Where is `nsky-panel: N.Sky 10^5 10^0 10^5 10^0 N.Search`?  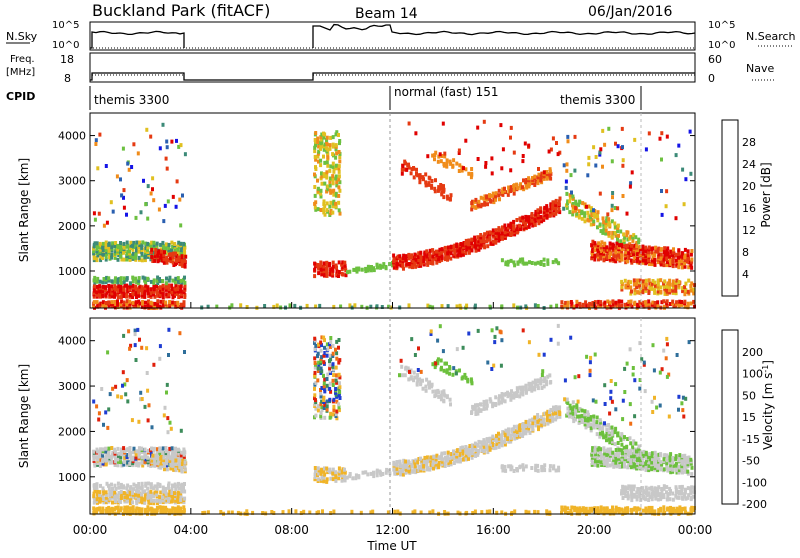
nsky-panel: N.Sky 10^5 10^0 10^5 10^0 N.Search is located at coordinates (401, 35).